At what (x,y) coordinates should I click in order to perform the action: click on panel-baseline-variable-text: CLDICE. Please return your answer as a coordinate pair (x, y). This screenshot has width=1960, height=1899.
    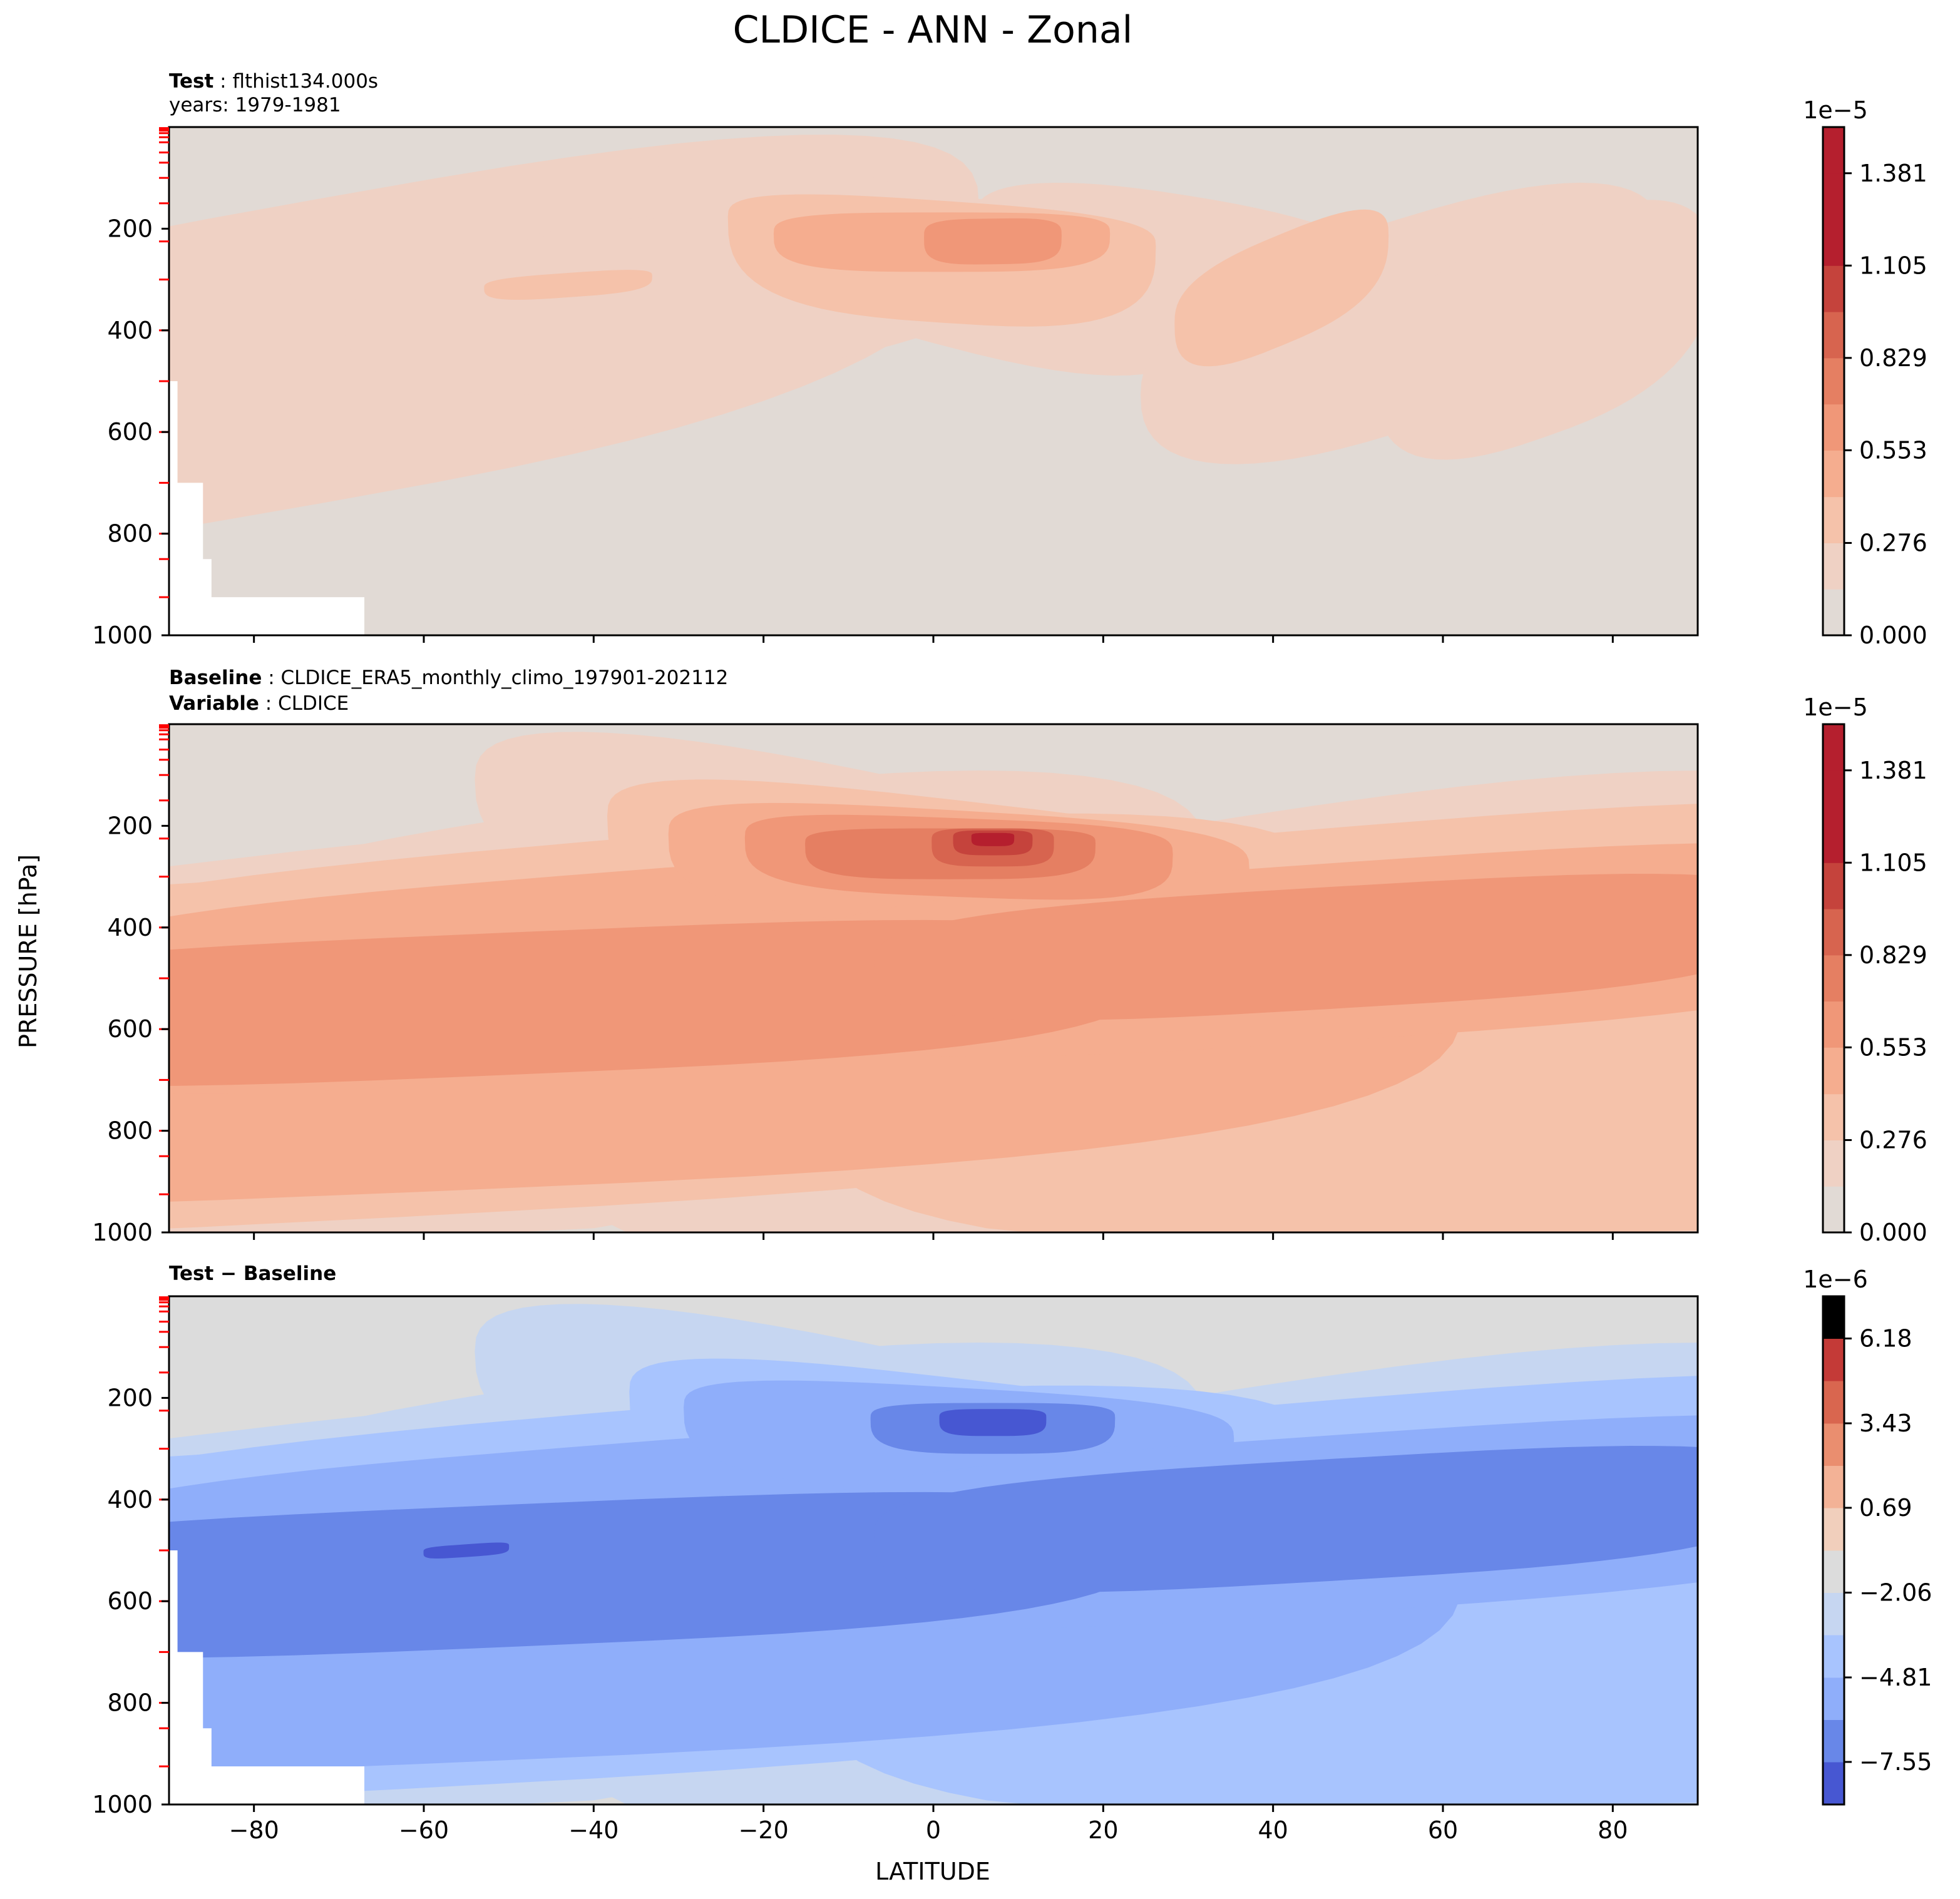
    Looking at the image, I should click on (313, 703).